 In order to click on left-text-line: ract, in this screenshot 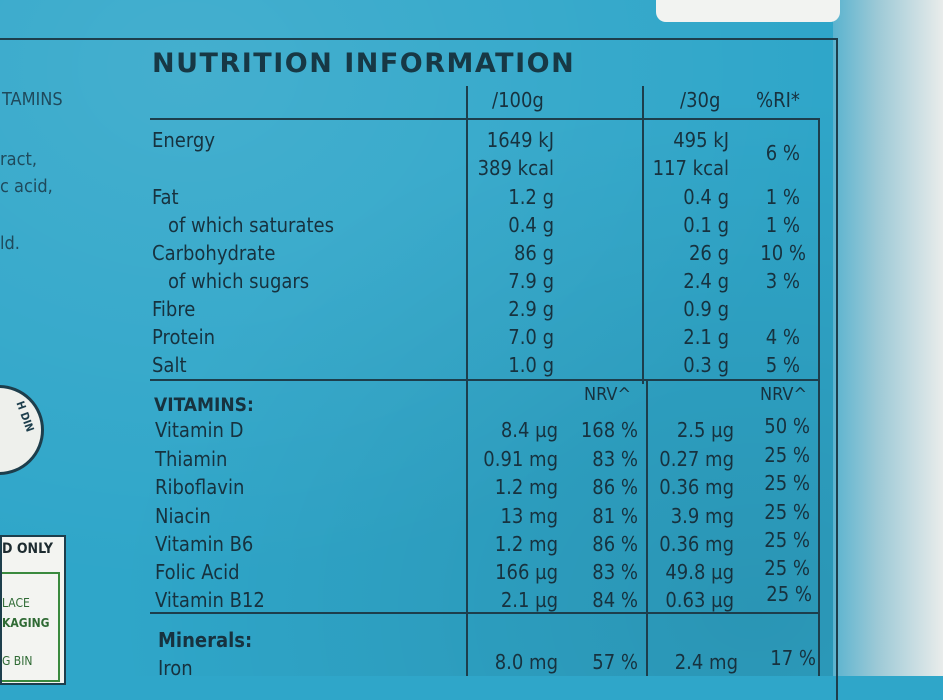, I will do `click(18, 159)`.